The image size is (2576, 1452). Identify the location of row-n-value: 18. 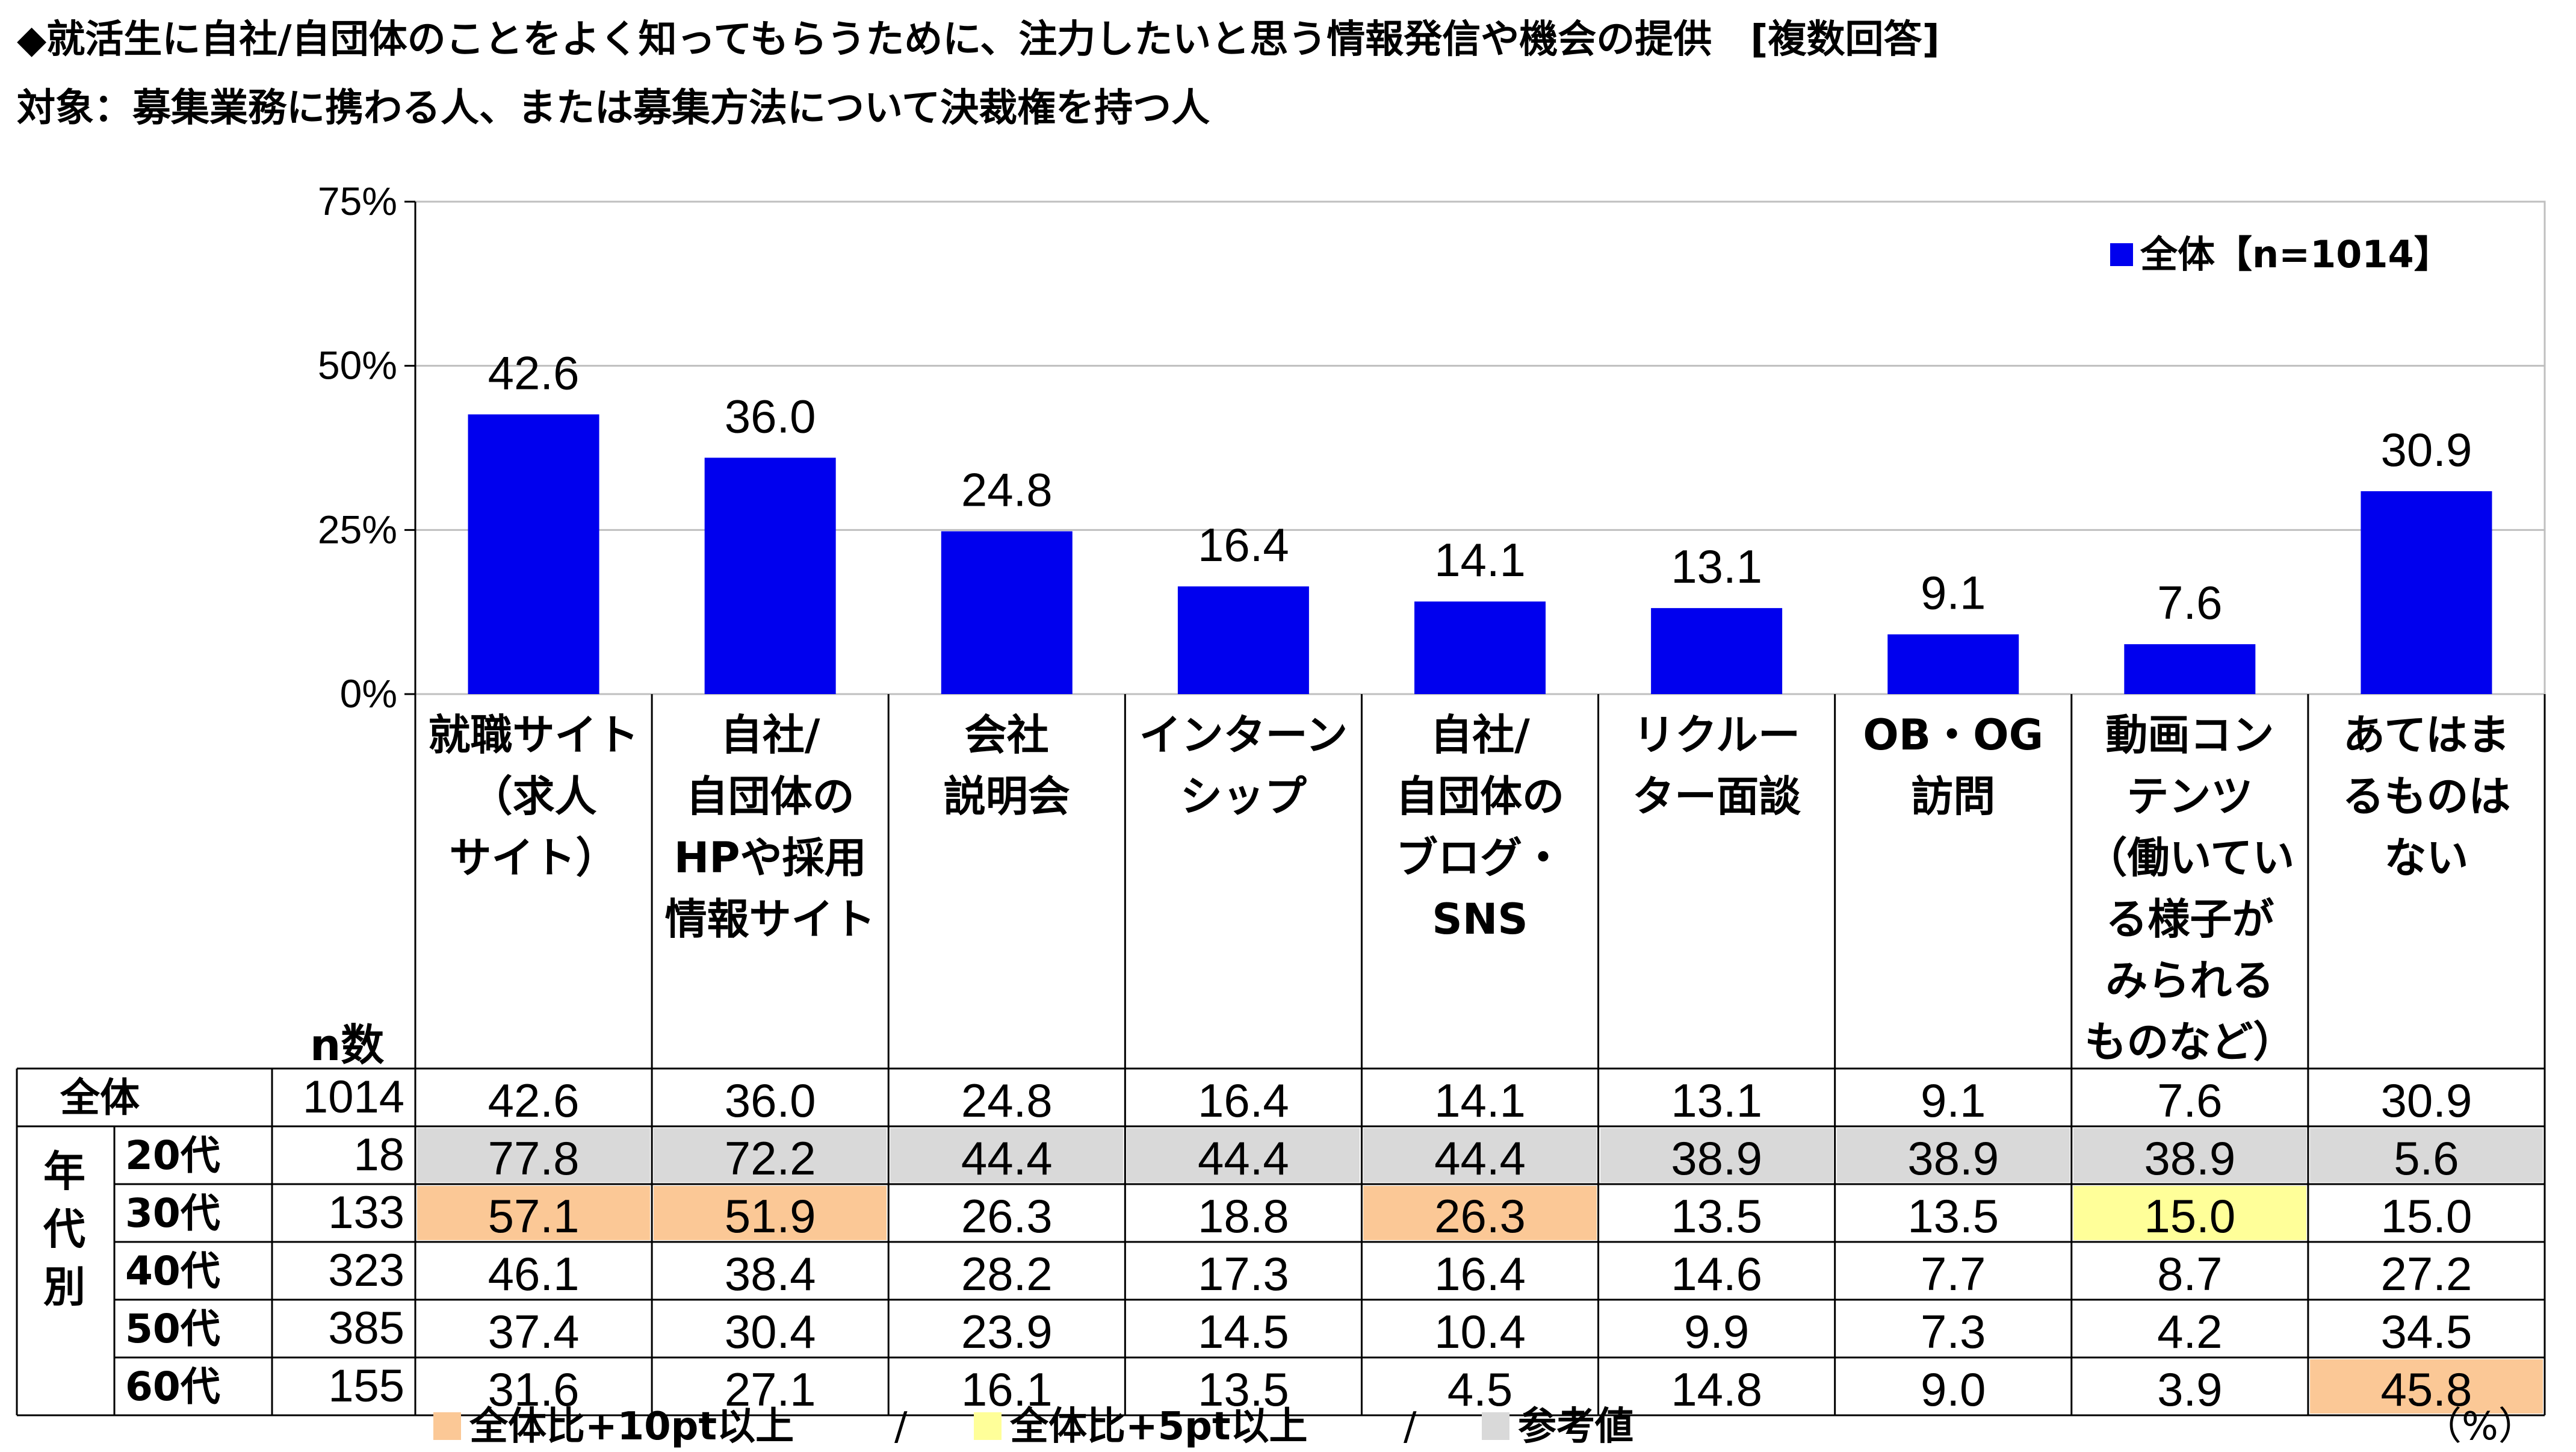
(378, 1155).